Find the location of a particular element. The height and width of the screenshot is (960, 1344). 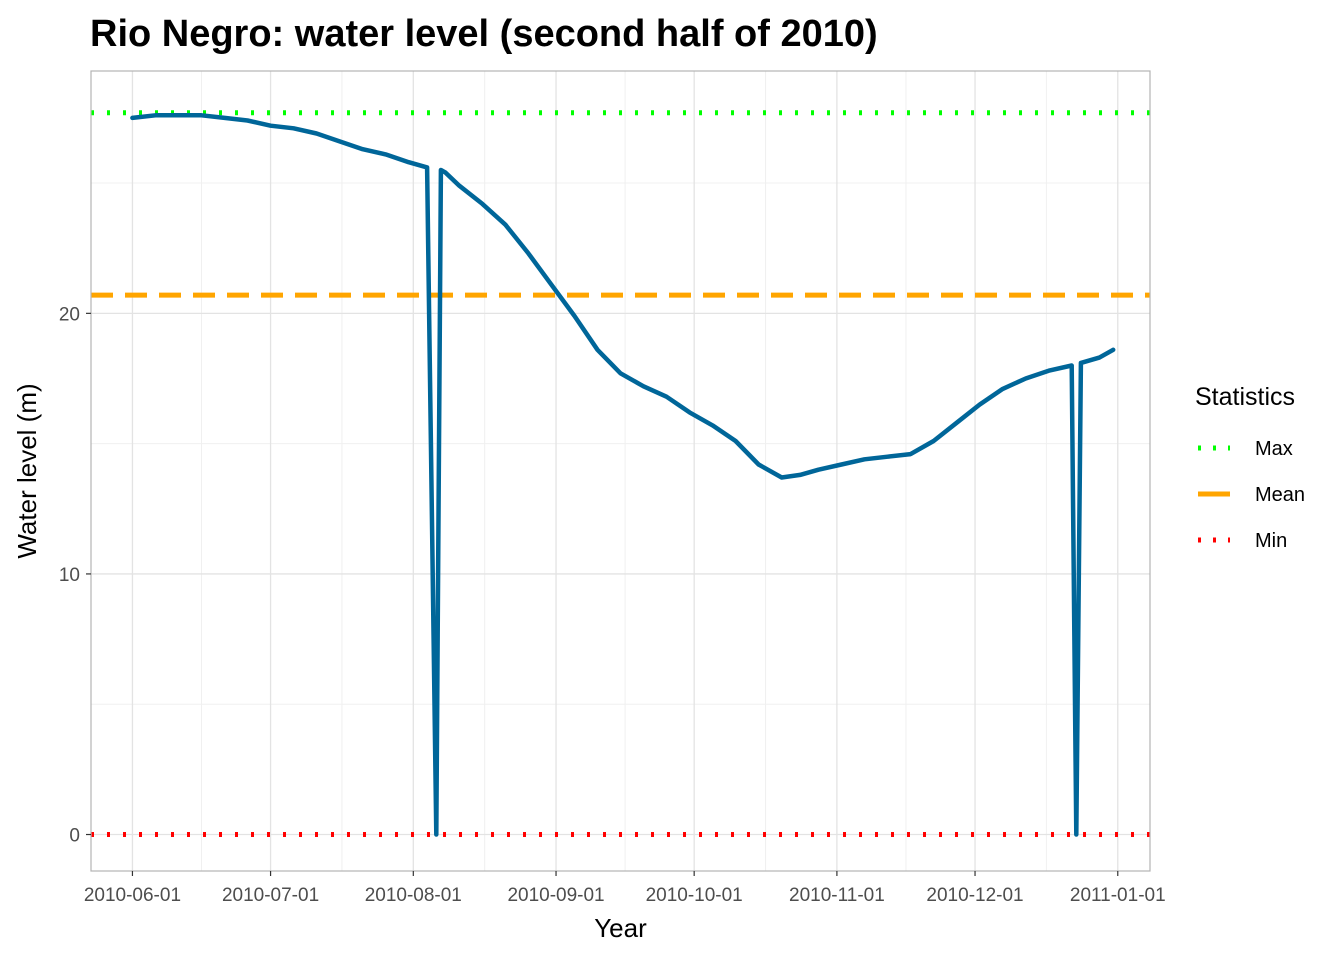

x-tick-label: 2010-12-01 is located at coordinates (974, 895).